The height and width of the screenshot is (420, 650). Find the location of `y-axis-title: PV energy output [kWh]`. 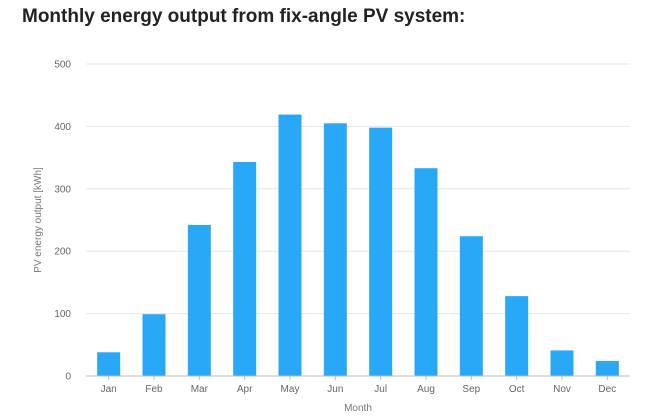

y-axis-title: PV energy output [kWh] is located at coordinates (38, 220).